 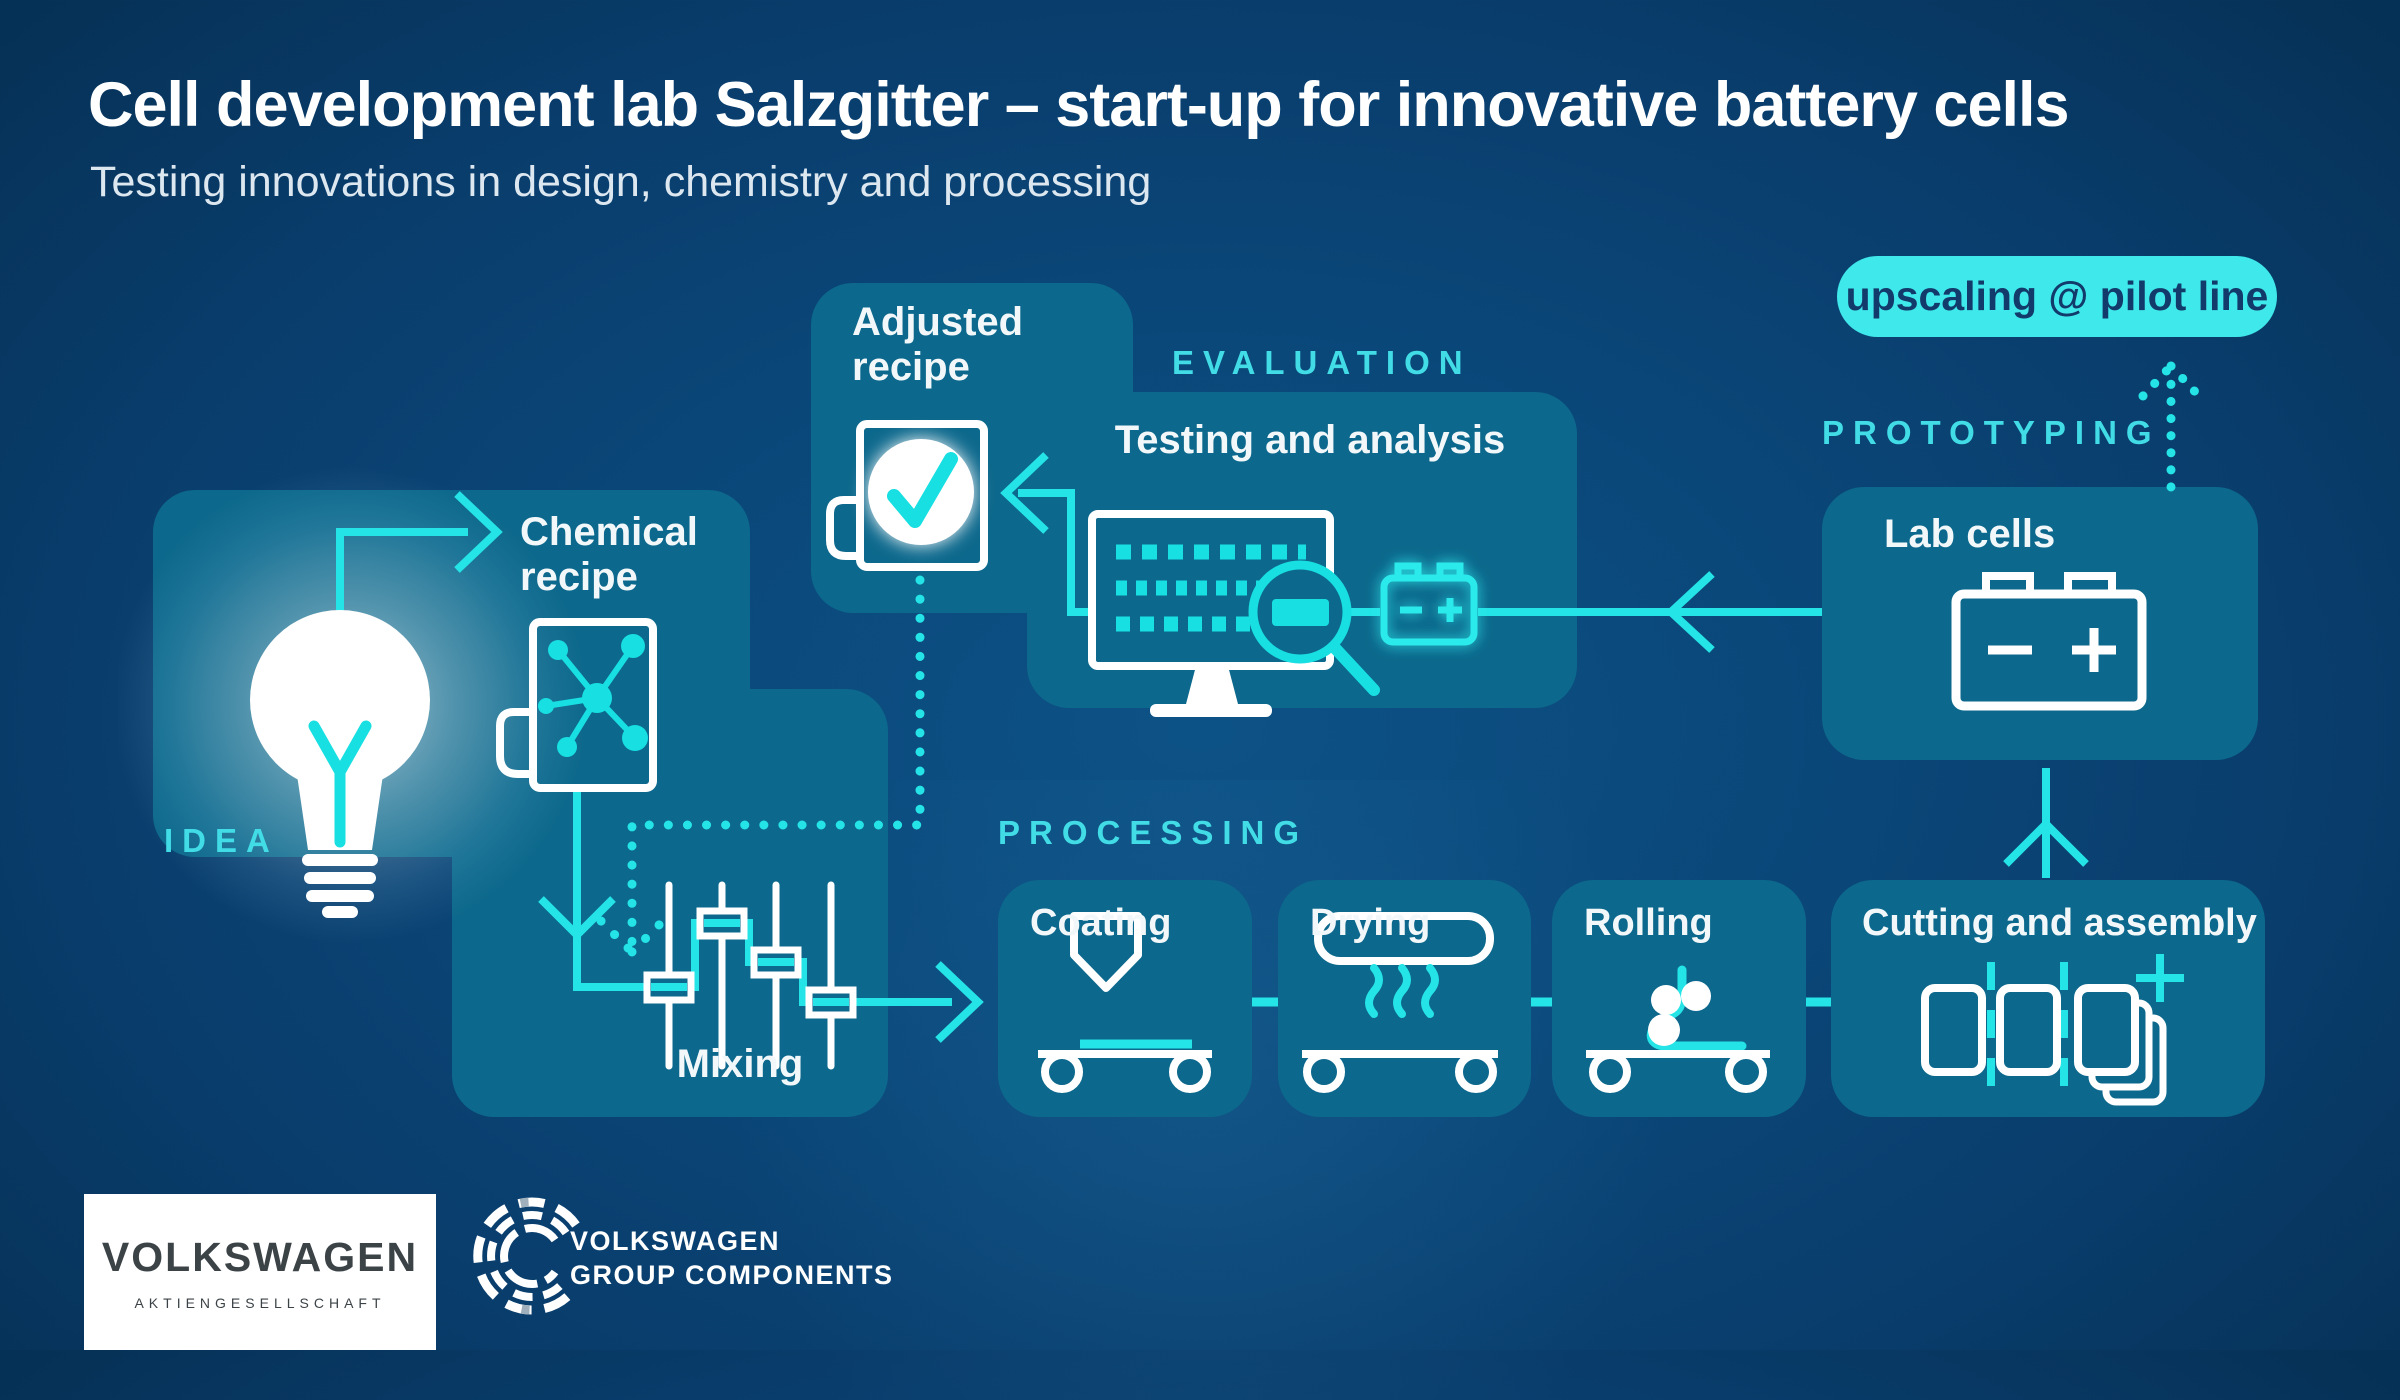 I want to click on calender-rolls-icon, so click(x=1678, y=1029).